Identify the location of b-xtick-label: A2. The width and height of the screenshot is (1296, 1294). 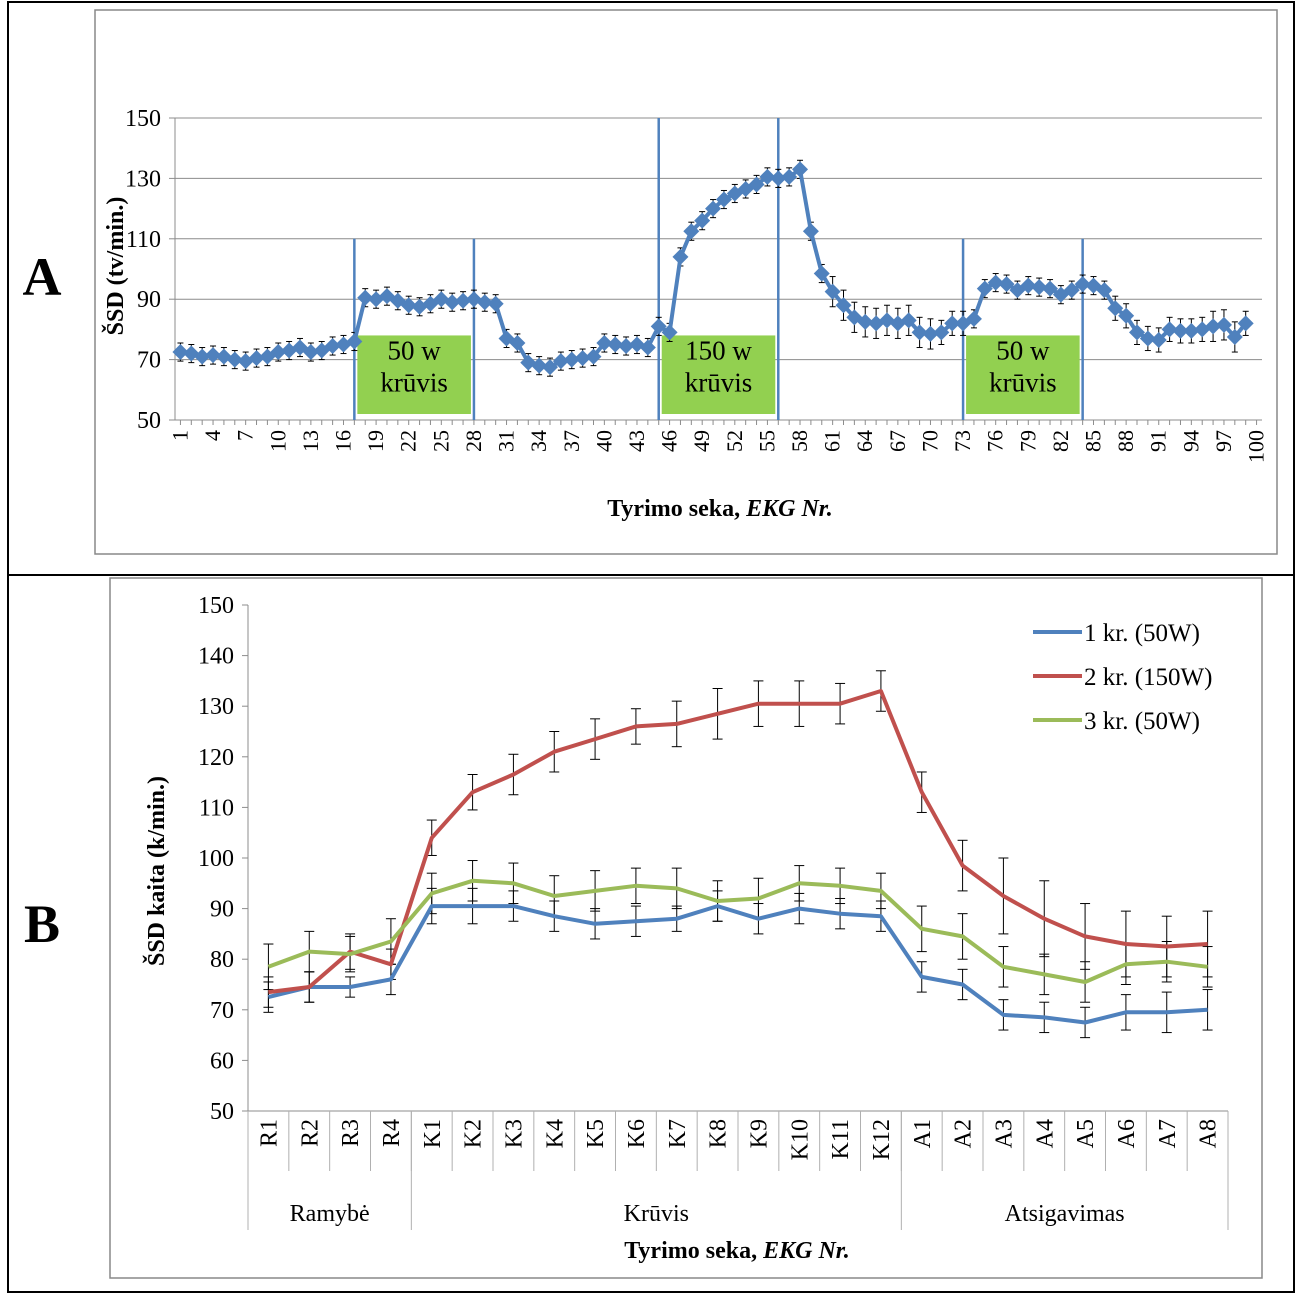
(964, 1133).